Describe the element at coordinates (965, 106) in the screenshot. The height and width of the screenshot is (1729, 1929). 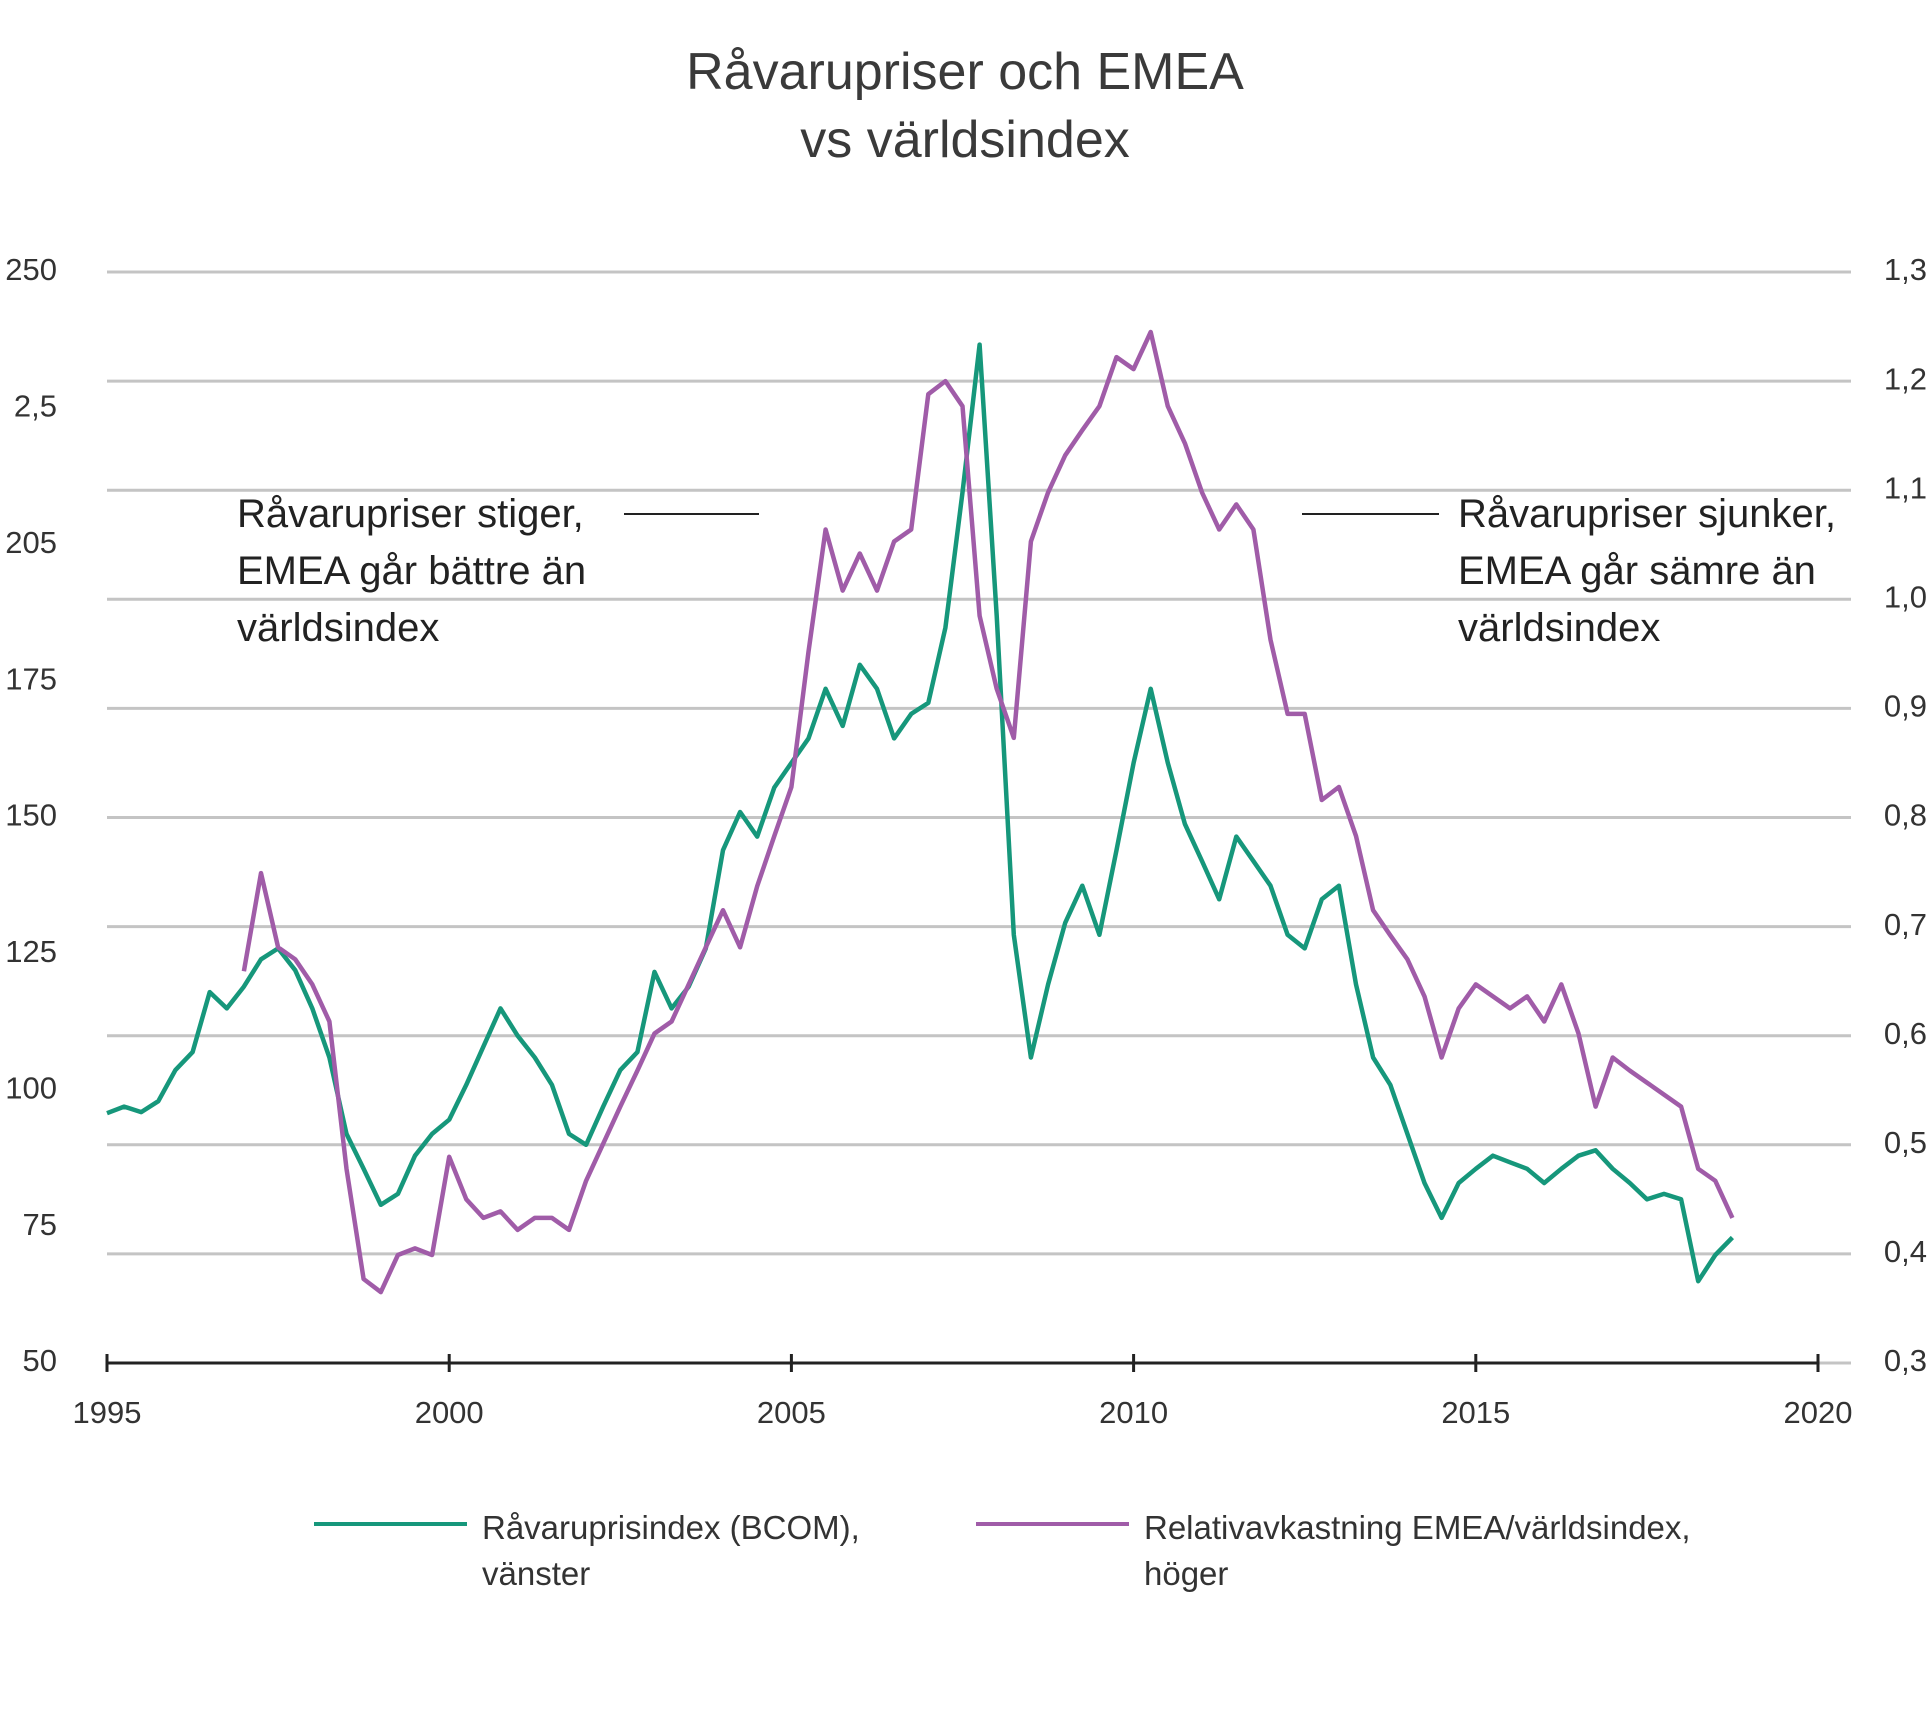
I see `chart-title: Råvarupriser och EMEA vs världsindex` at that location.